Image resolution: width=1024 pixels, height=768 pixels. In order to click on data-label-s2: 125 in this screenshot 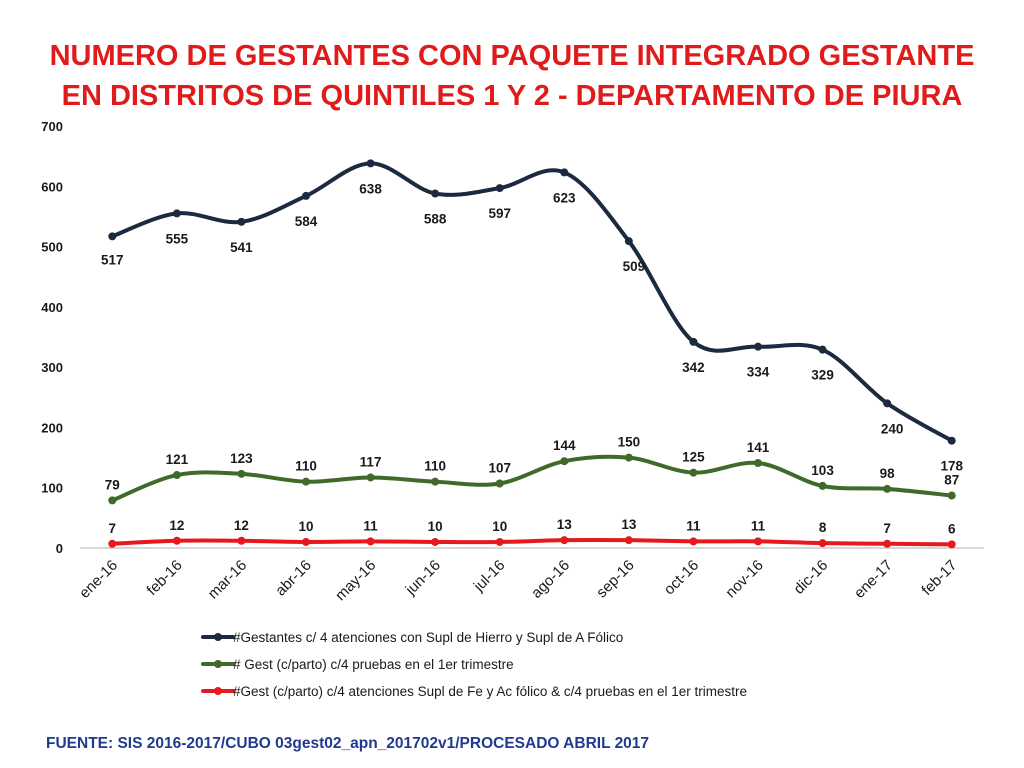, I will do `click(693, 457)`.